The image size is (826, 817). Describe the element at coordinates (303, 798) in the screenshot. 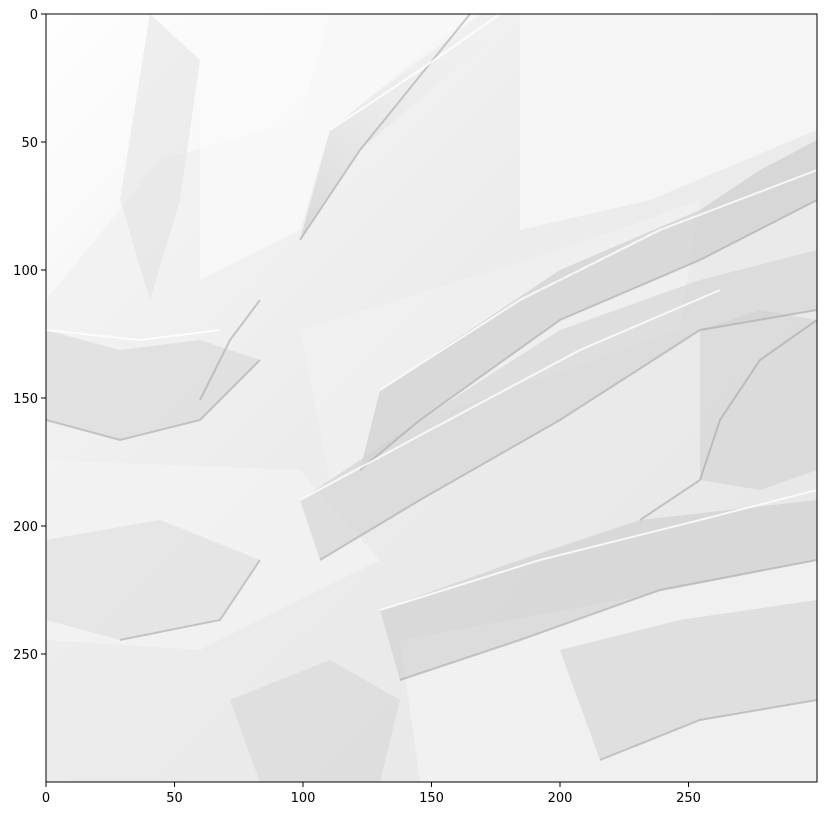

I see `x-tick-label: 100` at that location.